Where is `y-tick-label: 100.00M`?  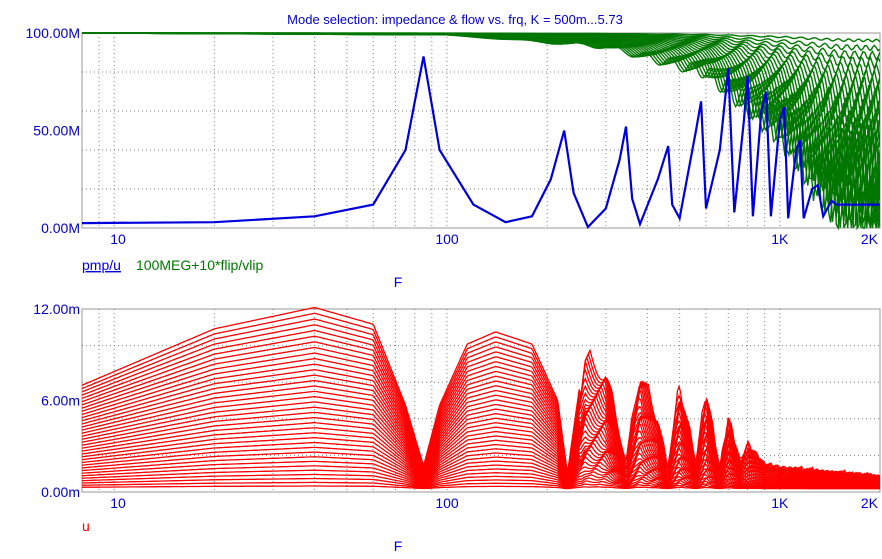 y-tick-label: 100.00M is located at coordinates (53, 33).